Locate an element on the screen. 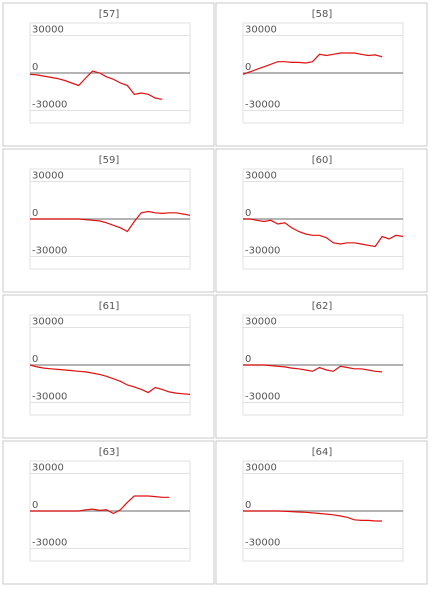 Image resolution: width=434 pixels, height=589 pixels. chart-title: [58] is located at coordinates (322, 14).